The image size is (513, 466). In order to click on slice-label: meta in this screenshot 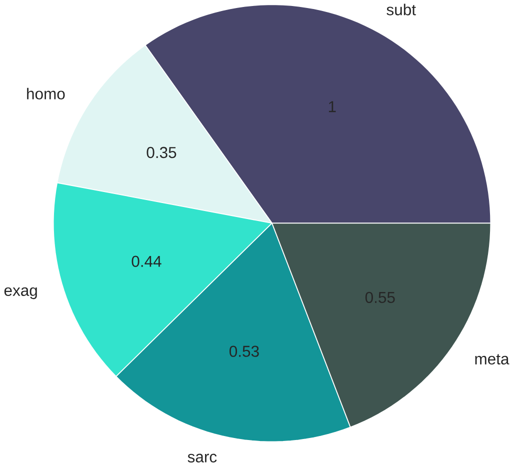, I will do `click(492, 359)`.